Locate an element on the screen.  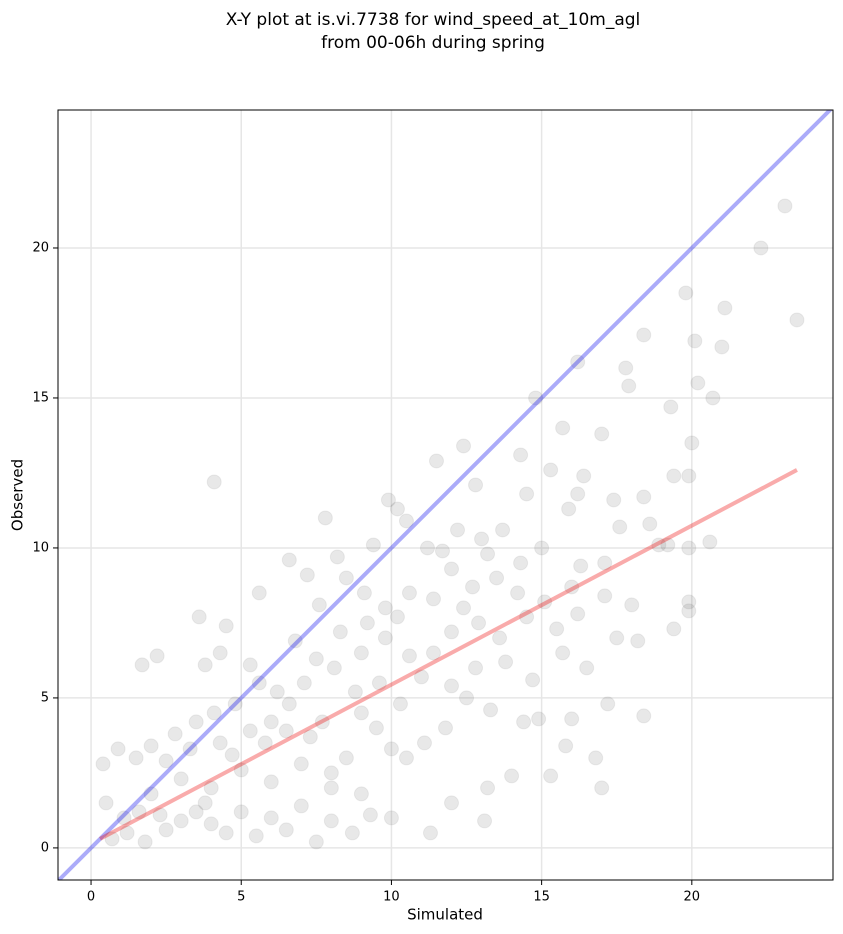
chart-subtitle: from 00-06h during spring is located at coordinates (433, 43).